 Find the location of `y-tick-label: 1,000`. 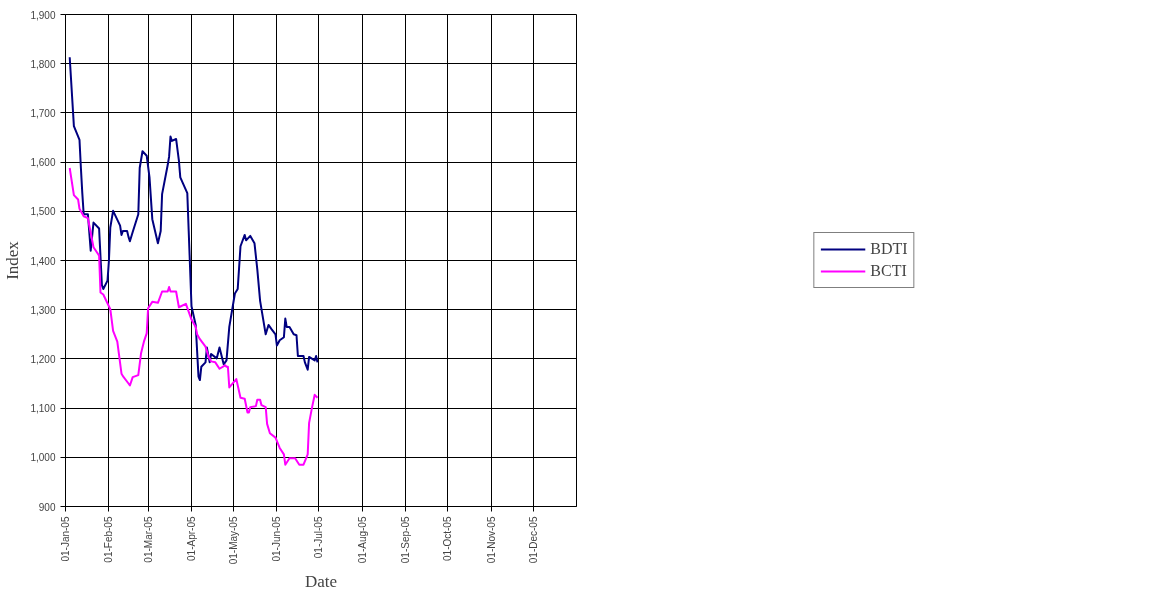

y-tick-label: 1,000 is located at coordinates (43, 458).